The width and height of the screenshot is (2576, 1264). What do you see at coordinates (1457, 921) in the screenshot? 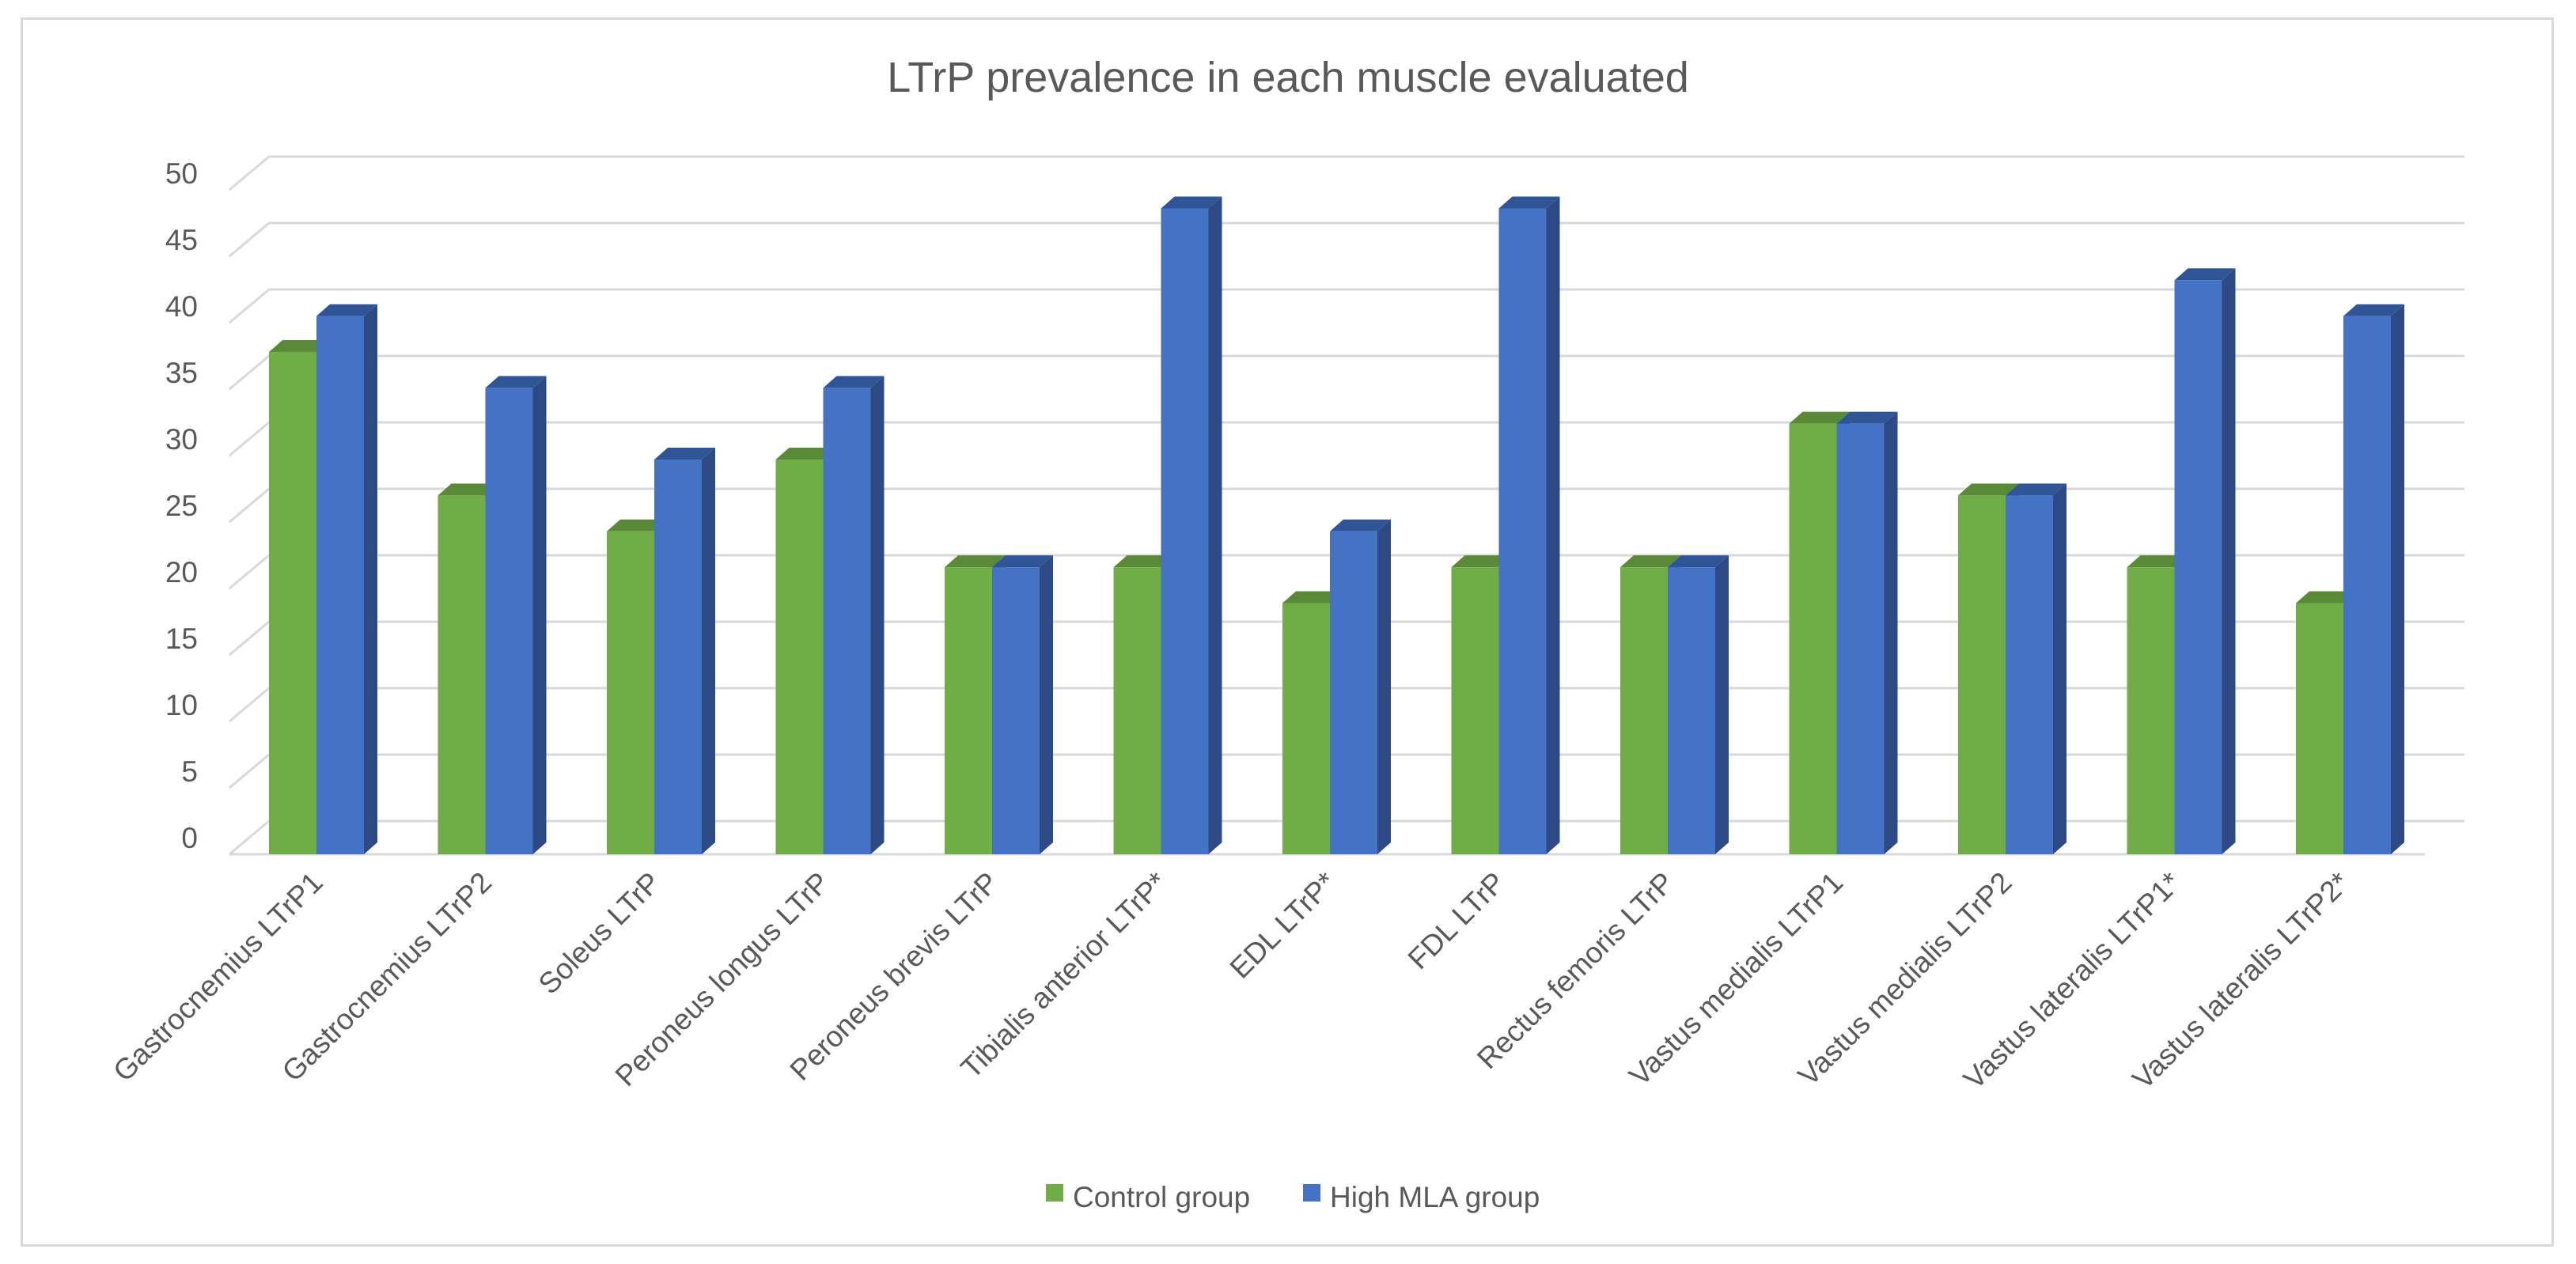
I see `category-label: FDL LTrP` at bounding box center [1457, 921].